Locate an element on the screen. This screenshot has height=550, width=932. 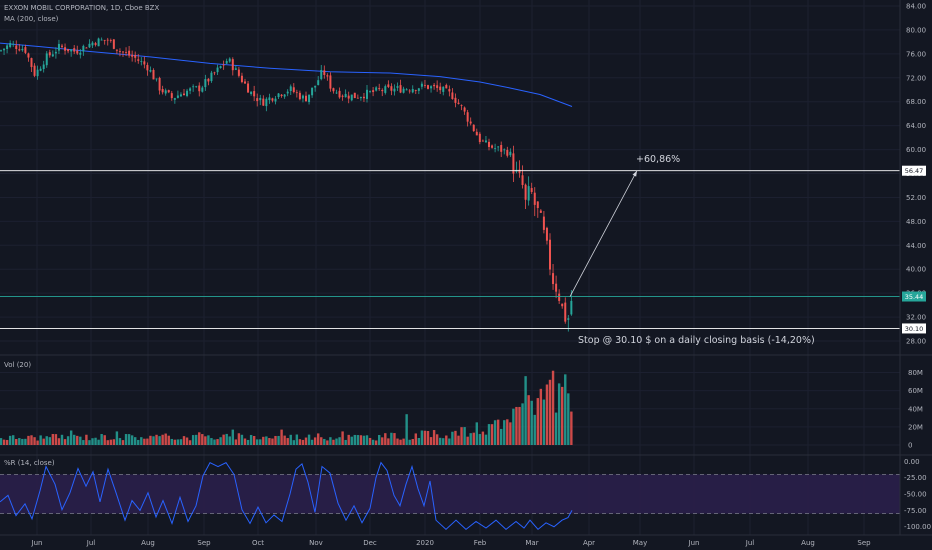
williams-r-legend: %R (14, close) is located at coordinates (29, 463).